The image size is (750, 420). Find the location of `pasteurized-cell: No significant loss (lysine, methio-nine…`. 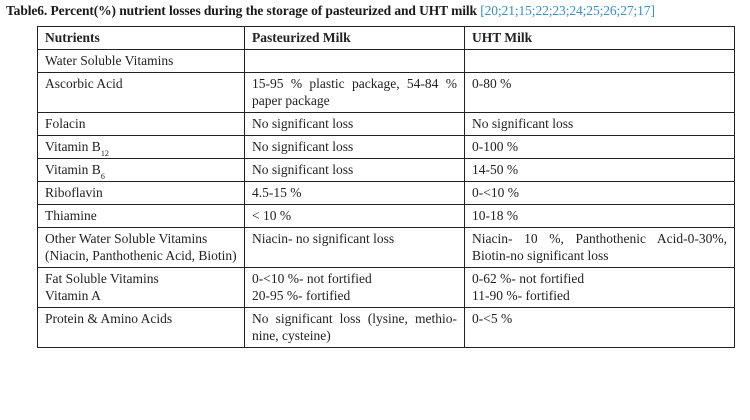

pasteurized-cell: No significant loss (lysine, methio-nine… is located at coordinates (354, 327).